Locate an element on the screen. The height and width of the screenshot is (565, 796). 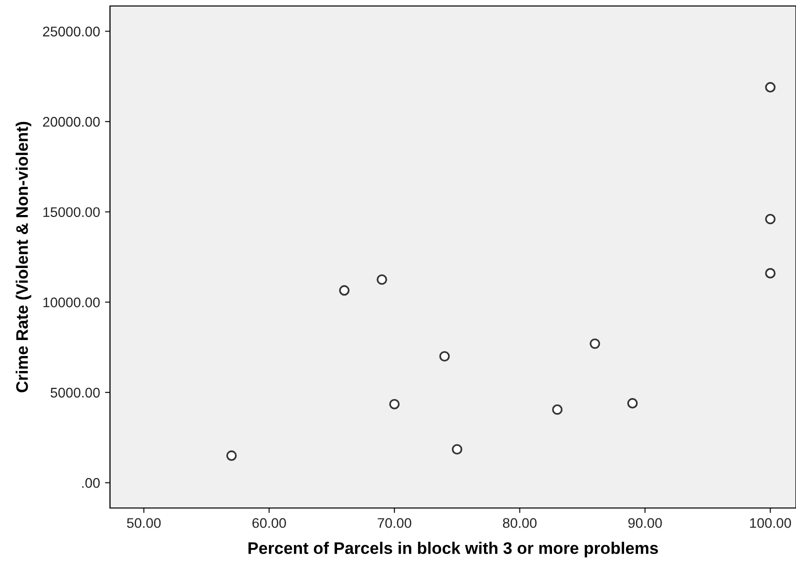
y-tick-label: 5000.00 is located at coordinates (75, 393).